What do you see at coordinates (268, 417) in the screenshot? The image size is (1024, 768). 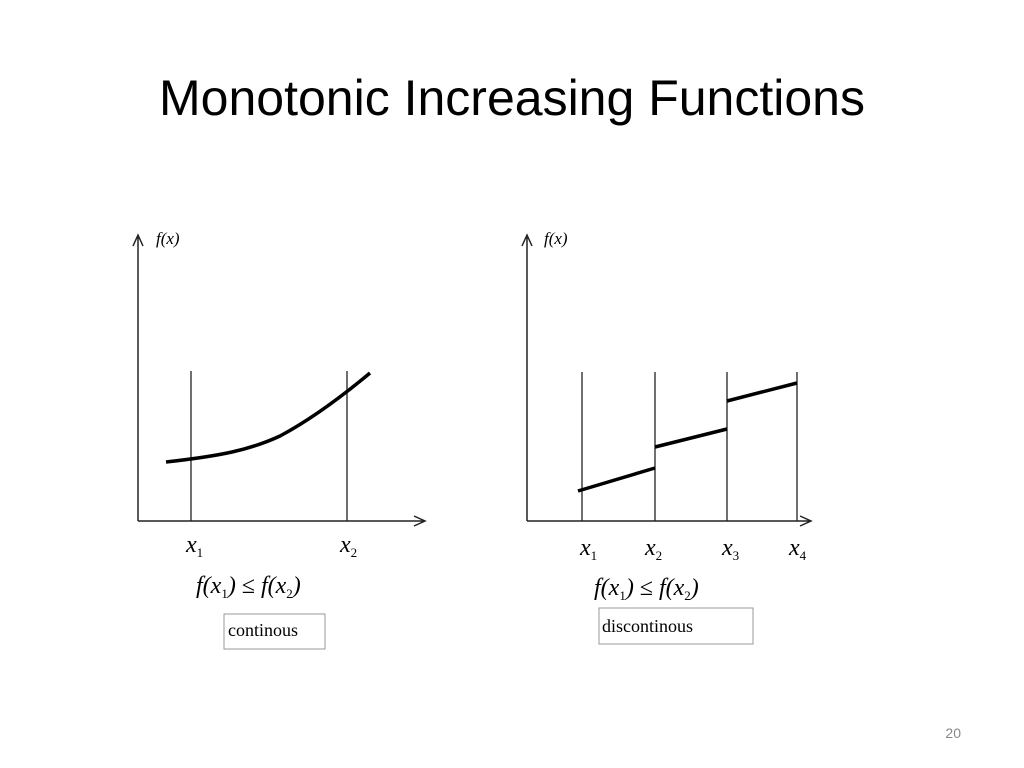 I see `curve` at bounding box center [268, 417].